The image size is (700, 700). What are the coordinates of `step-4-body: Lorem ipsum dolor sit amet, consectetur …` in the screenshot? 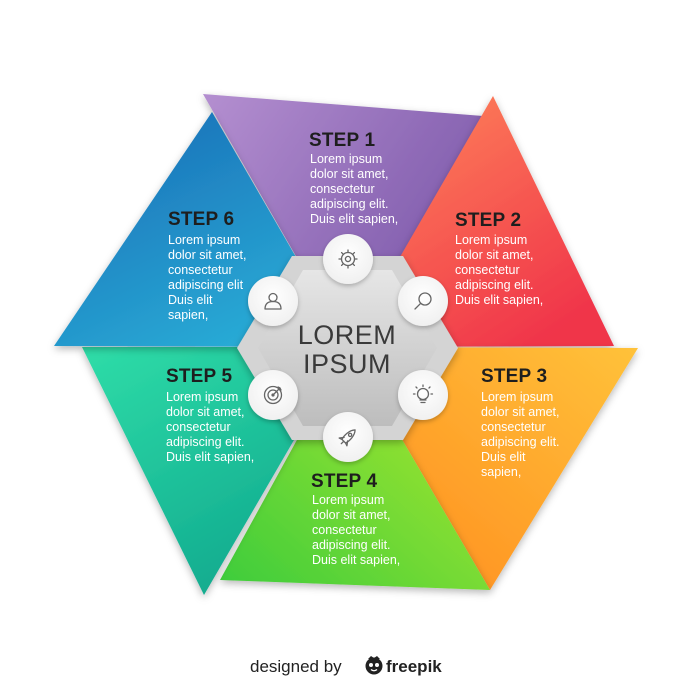 It's located at (356, 530).